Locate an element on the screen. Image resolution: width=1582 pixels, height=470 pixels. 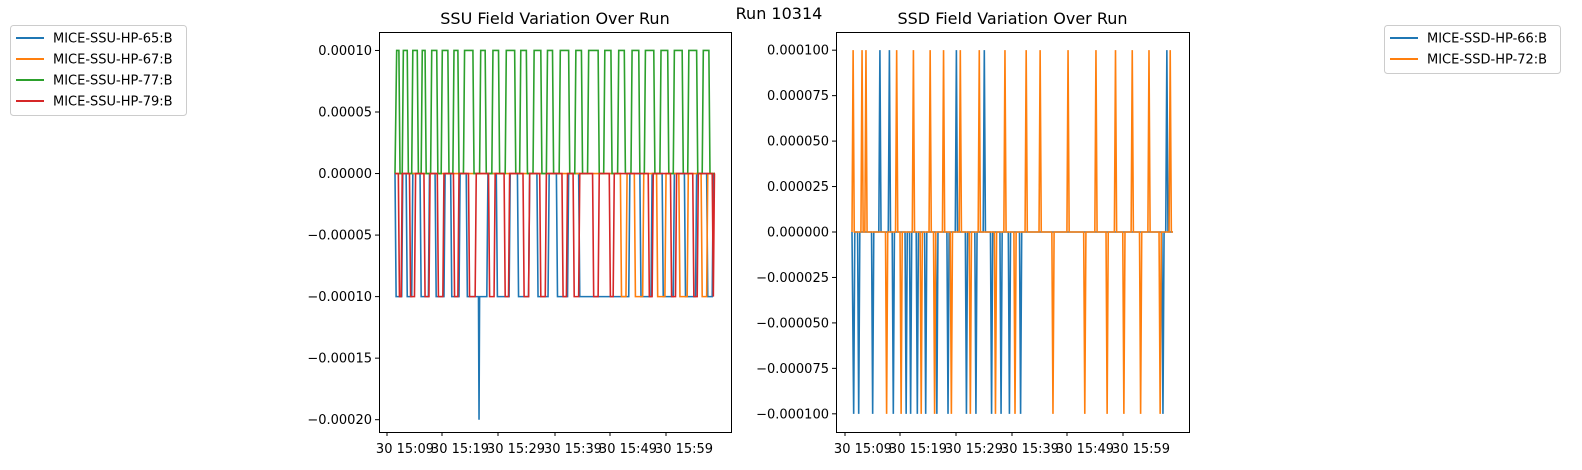
series-line-mice-ssu-hp-67-b is located at coordinates (555, 235).